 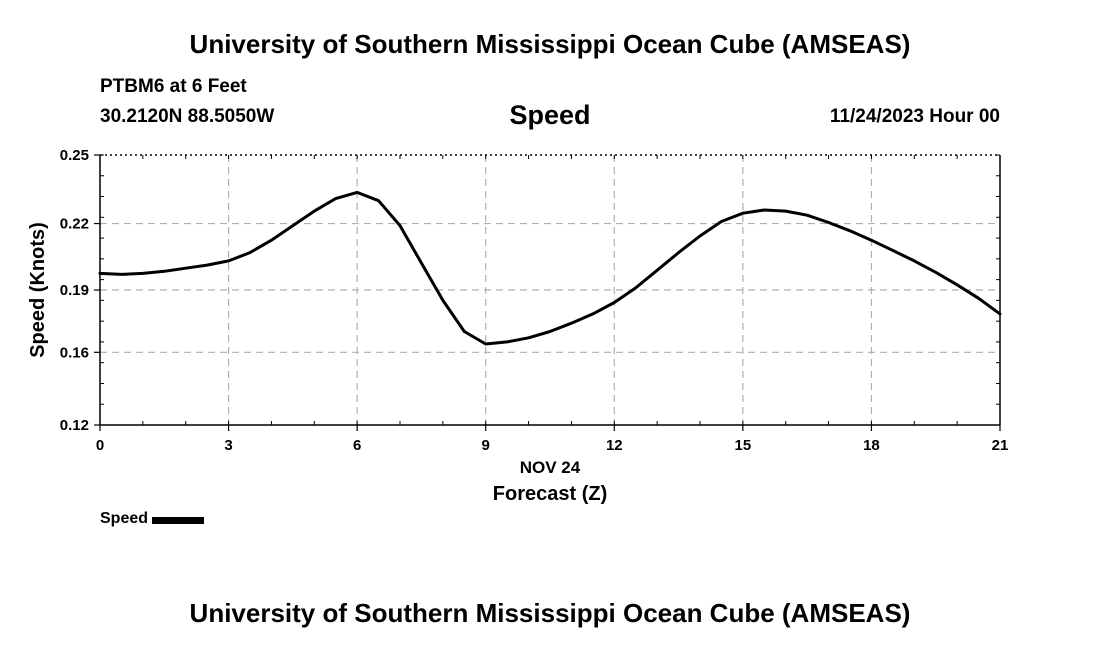 What do you see at coordinates (486, 445) in the screenshot?
I see `x-tick-label: 9` at bounding box center [486, 445].